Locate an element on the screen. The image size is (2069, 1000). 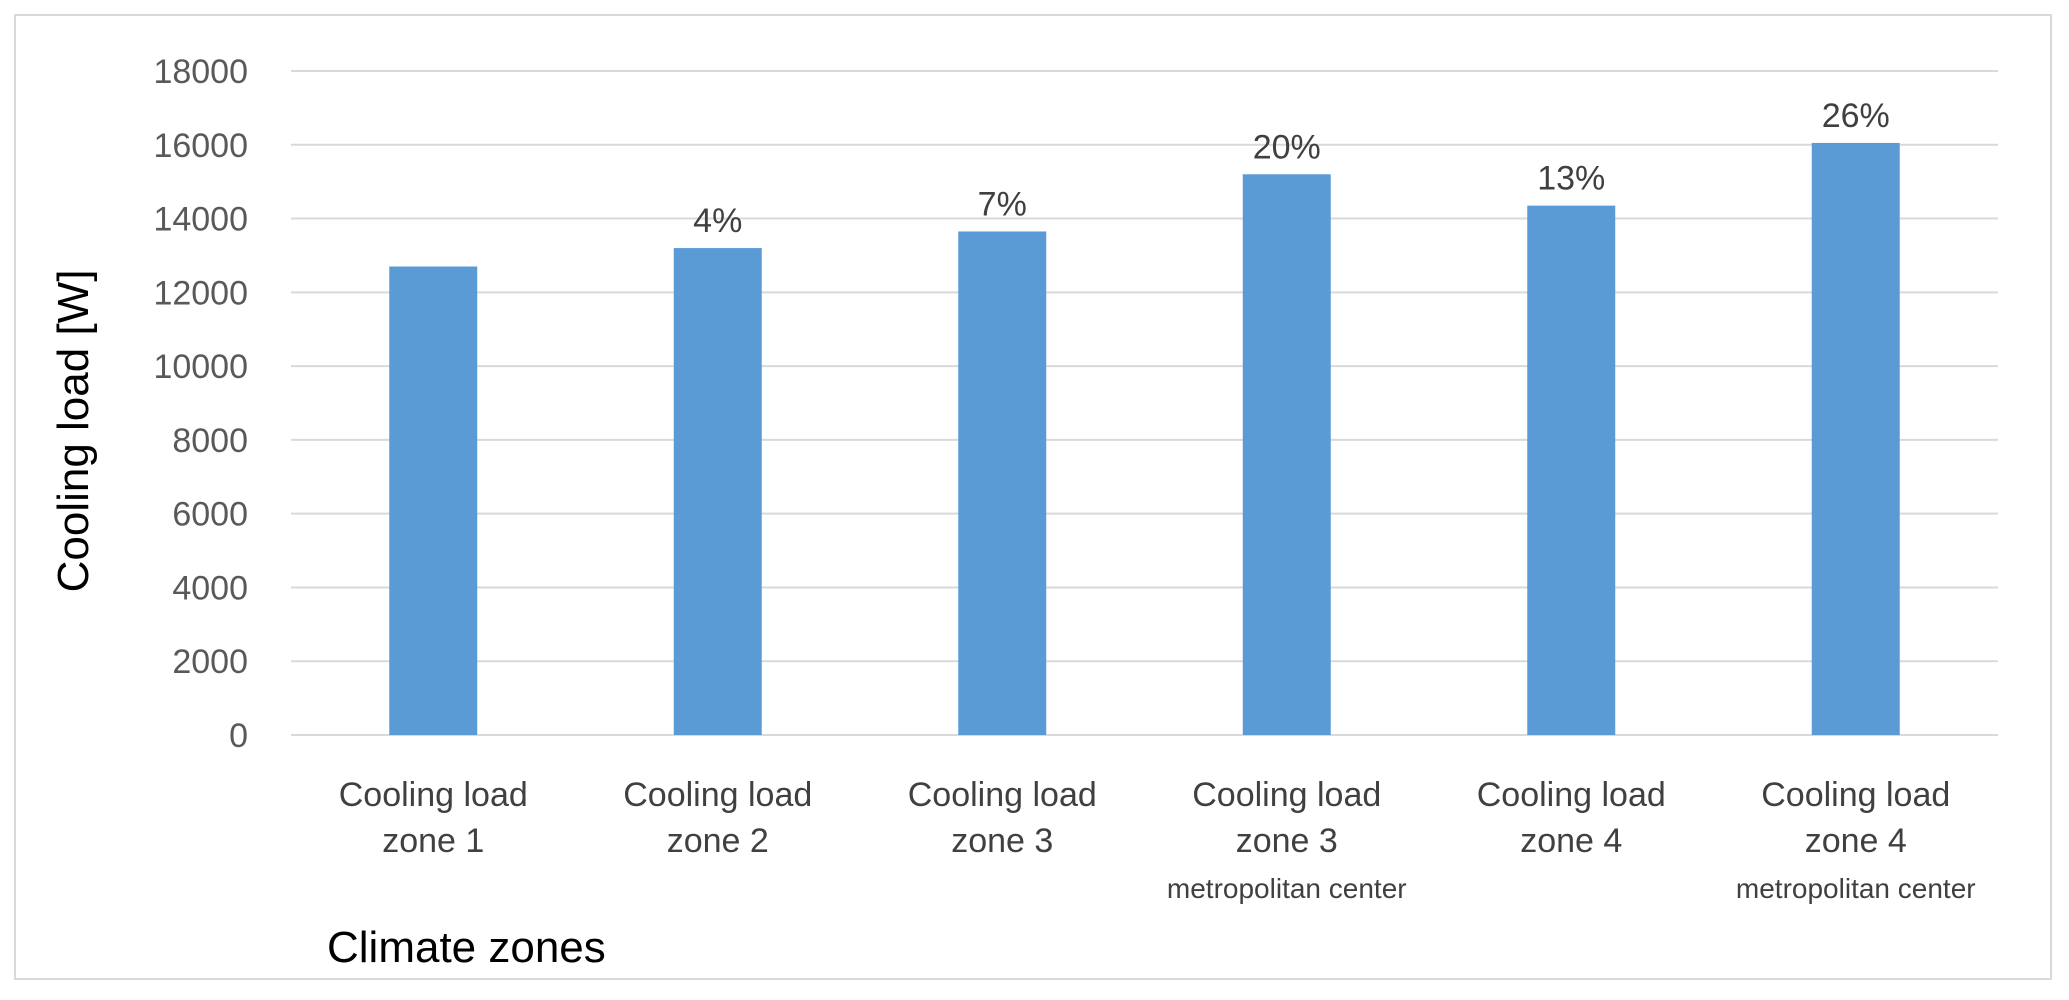
data-label-5: 13% is located at coordinates (1571, 179).